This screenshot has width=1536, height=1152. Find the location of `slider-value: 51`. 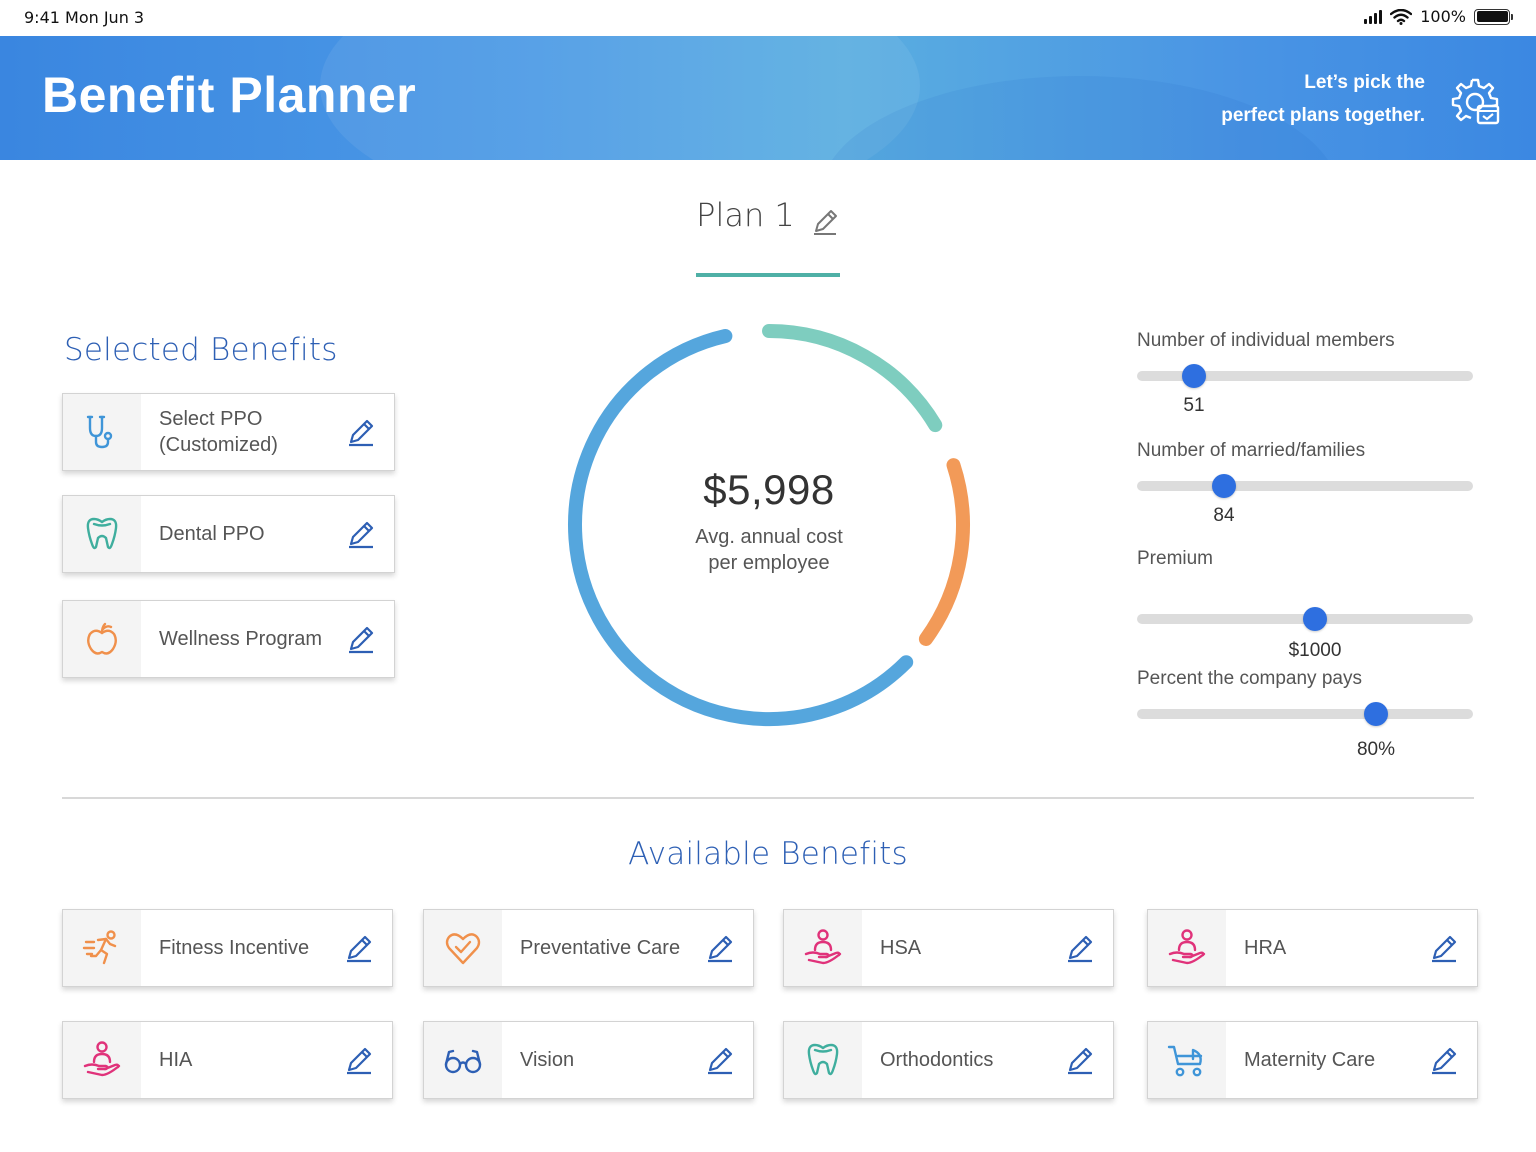

slider-value: 51 is located at coordinates (1194, 405).